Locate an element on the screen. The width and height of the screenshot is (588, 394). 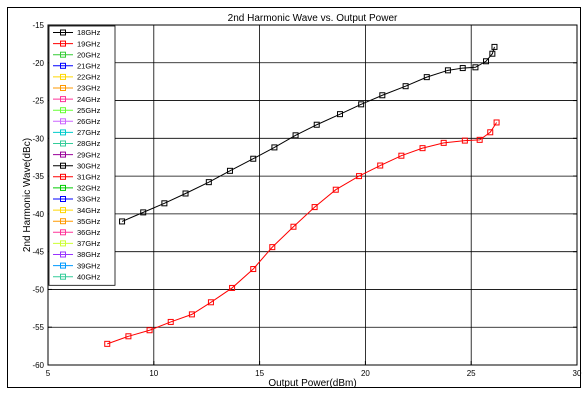
legend-item: 19GHz is located at coordinates (77, 43).